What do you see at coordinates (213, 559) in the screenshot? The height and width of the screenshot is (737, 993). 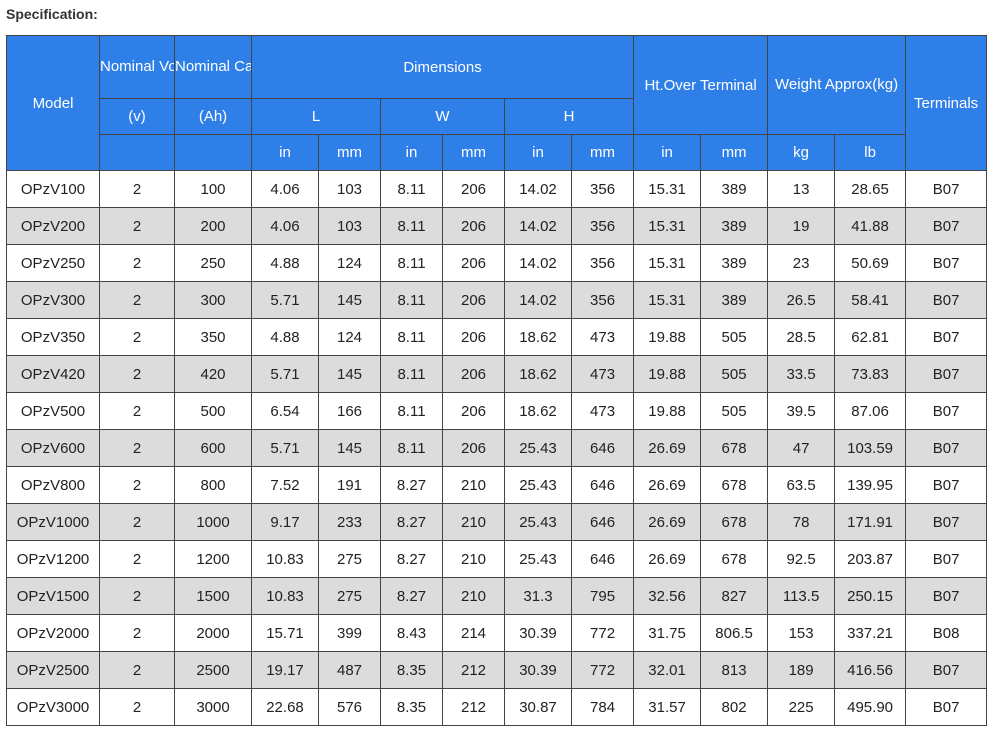 I see `cell-capacity: 1200` at bounding box center [213, 559].